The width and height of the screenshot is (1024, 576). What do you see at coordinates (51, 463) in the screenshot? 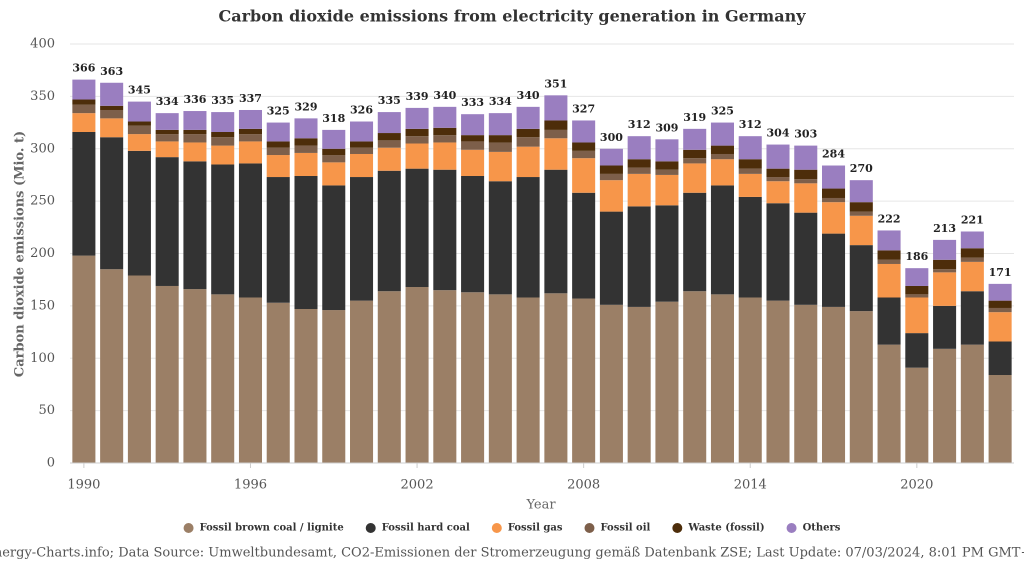
I see `y-tick-label: 0` at bounding box center [51, 463].